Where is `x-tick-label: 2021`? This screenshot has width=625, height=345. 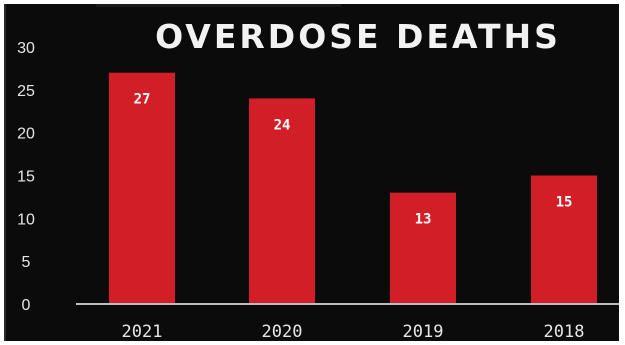 x-tick-label: 2021 is located at coordinates (142, 331).